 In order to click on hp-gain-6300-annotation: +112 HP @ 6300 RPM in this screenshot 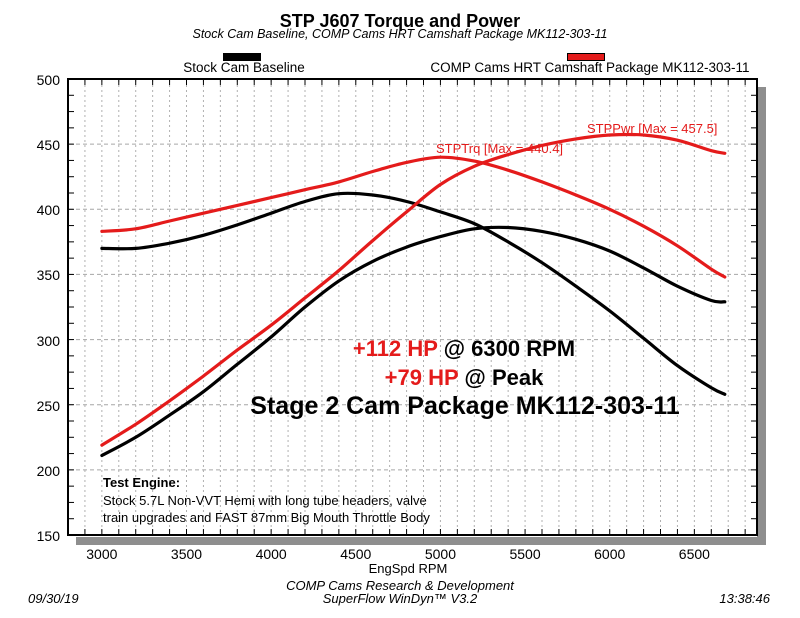, I will do `click(464, 349)`.